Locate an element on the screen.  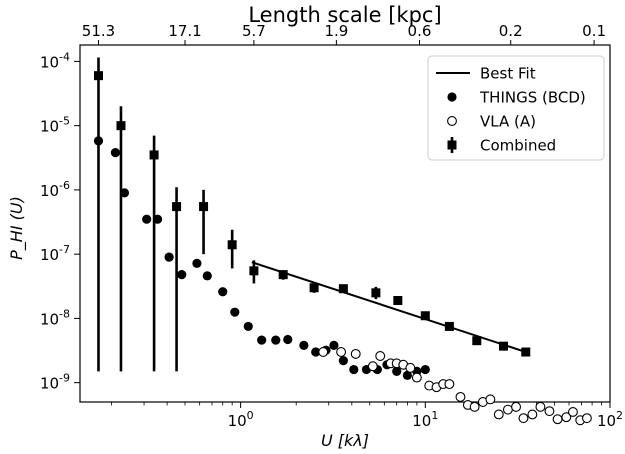
legend-label: Best Fit is located at coordinates (508, 74).